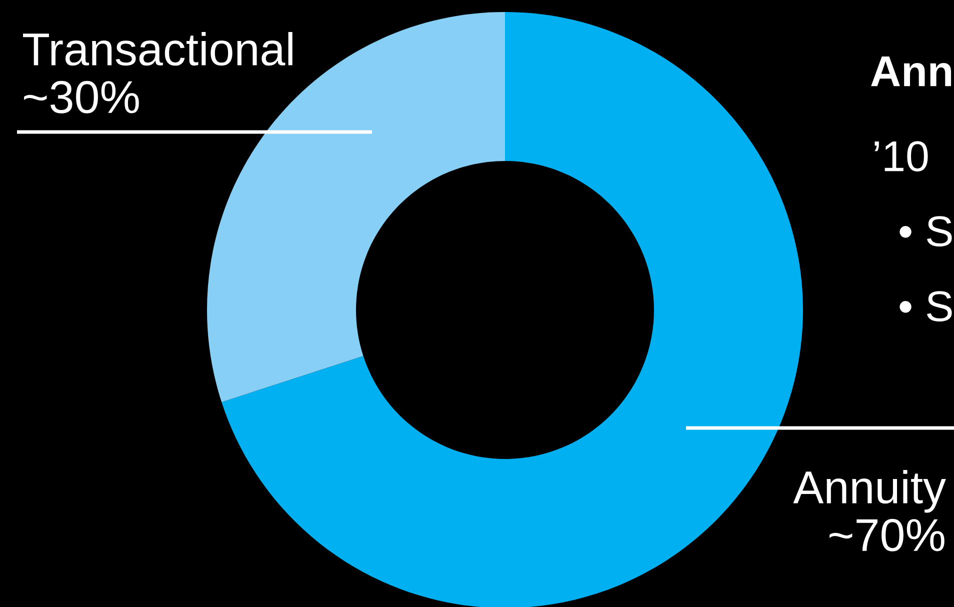 The image size is (954, 607). What do you see at coordinates (81, 97) in the screenshot?
I see `data-label: ~30%` at bounding box center [81, 97].